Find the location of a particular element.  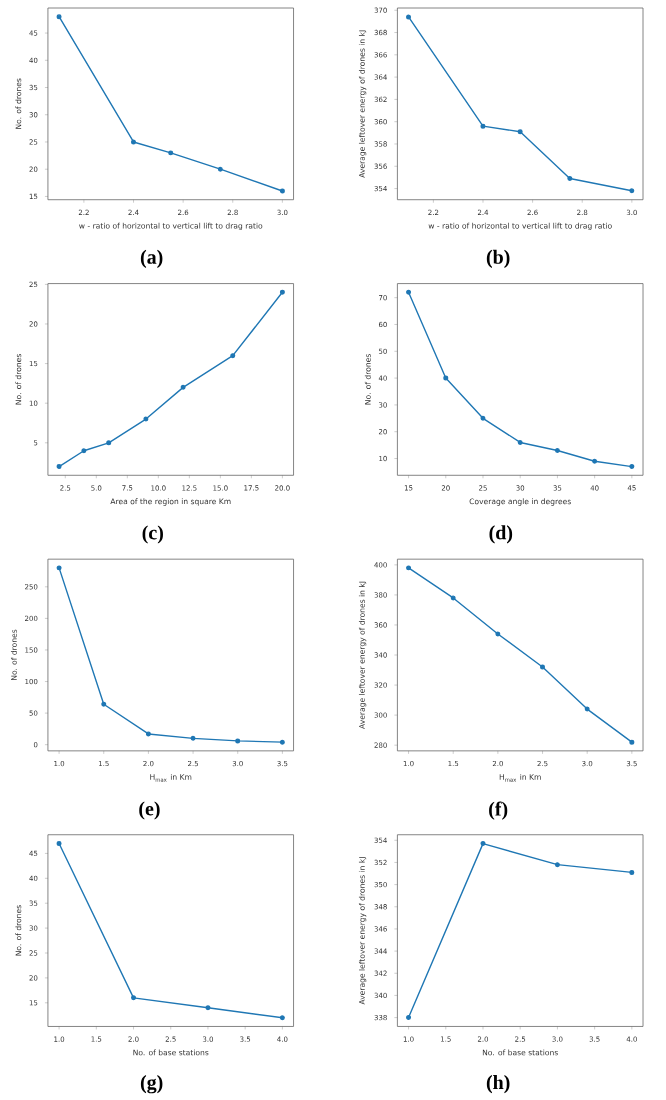

text: (f) is located at coordinates (497, 810).